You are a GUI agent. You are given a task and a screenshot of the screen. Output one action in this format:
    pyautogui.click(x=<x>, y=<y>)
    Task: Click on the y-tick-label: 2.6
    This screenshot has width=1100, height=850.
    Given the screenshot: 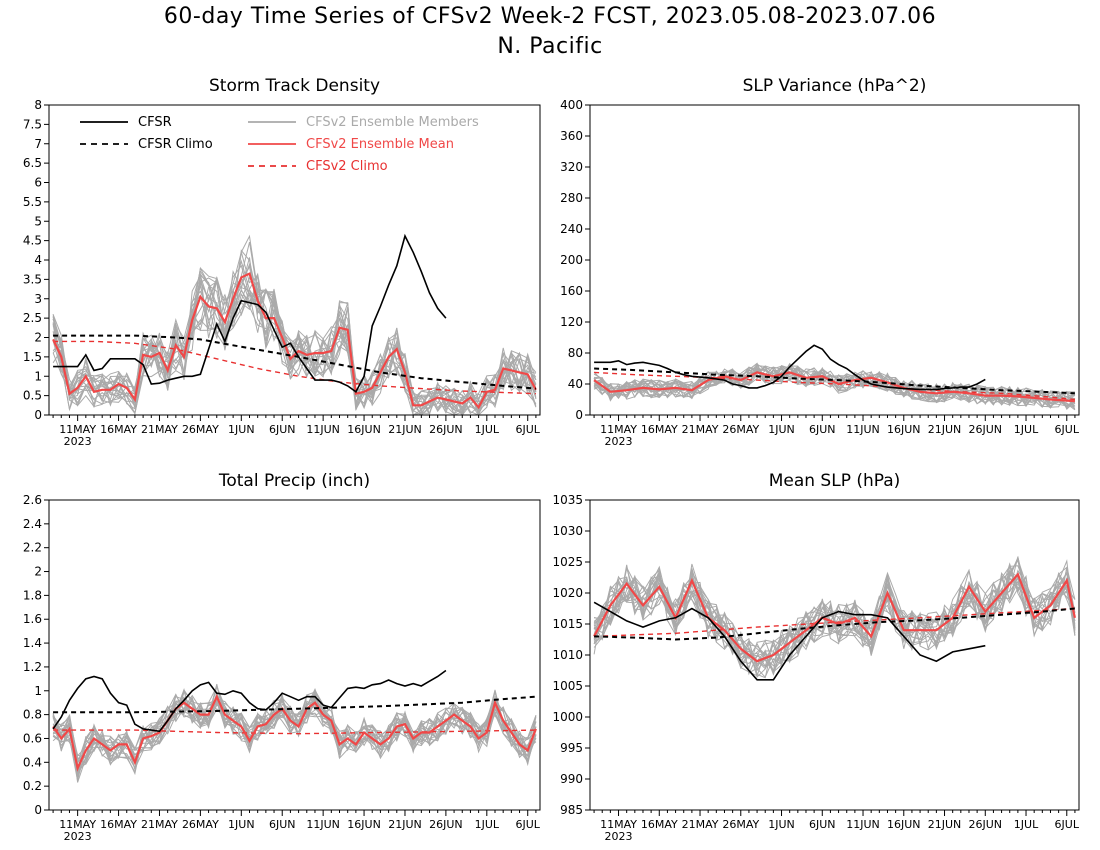 What is the action you would take?
    pyautogui.click(x=32, y=500)
    